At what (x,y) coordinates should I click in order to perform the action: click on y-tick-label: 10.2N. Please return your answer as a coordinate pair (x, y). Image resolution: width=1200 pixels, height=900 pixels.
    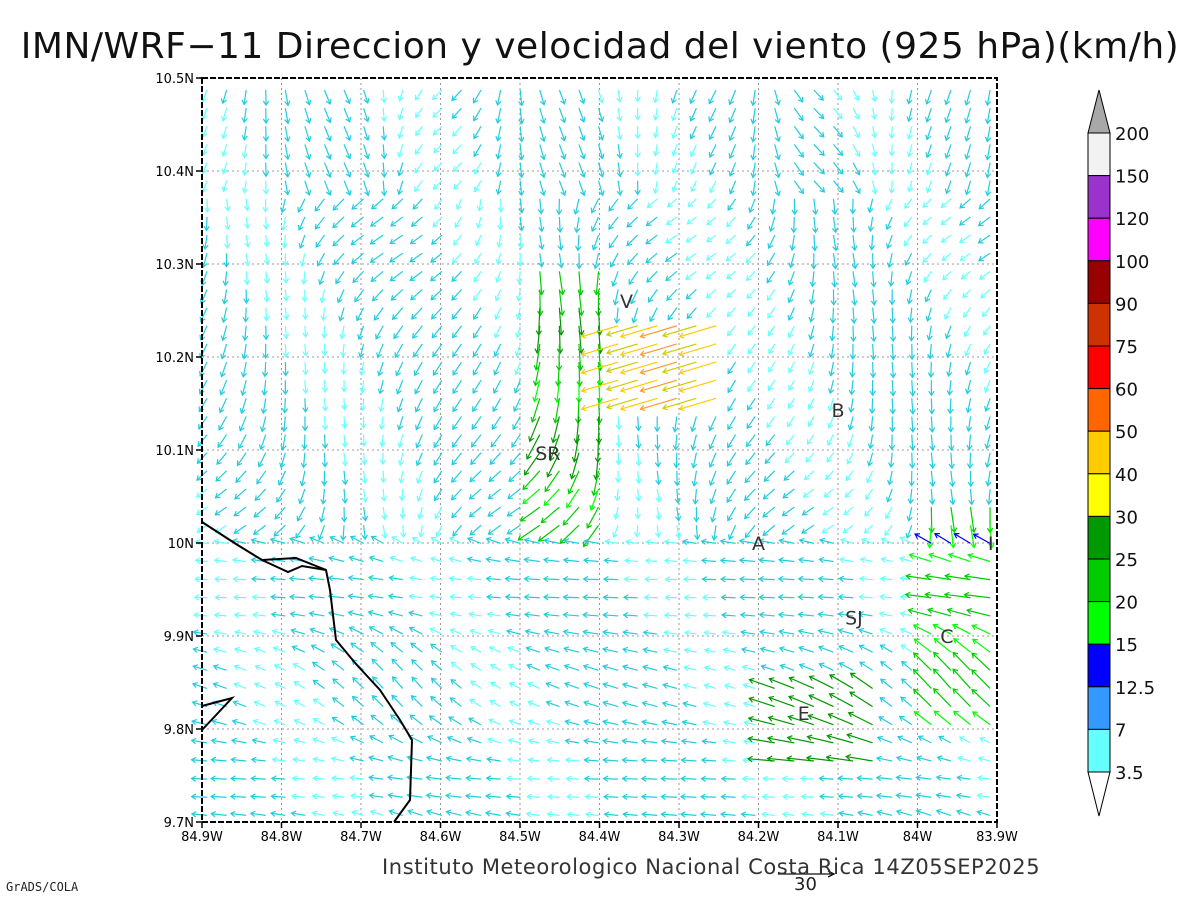
    Looking at the image, I should click on (174, 358).